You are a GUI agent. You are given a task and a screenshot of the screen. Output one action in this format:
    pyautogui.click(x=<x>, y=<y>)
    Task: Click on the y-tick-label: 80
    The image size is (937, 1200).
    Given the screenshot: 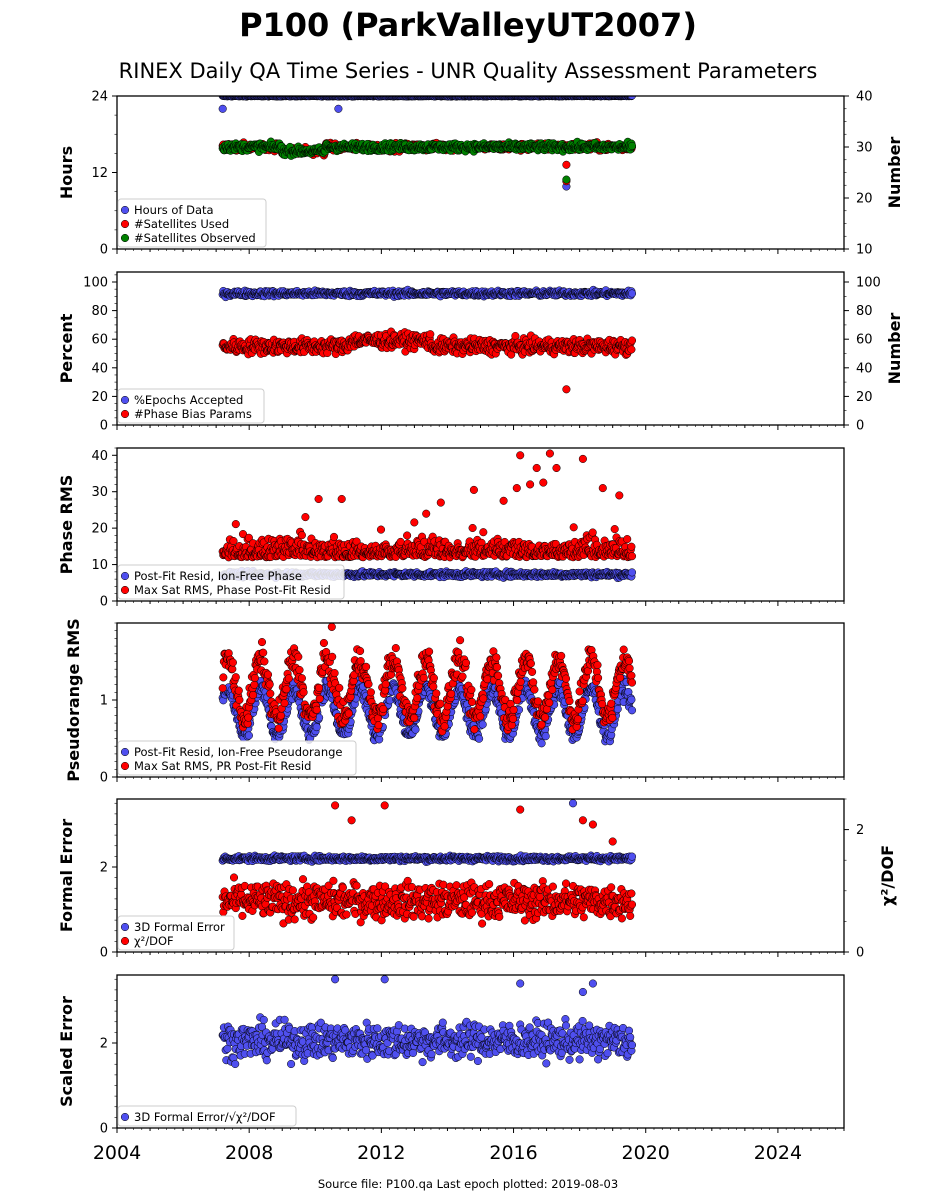 What is the action you would take?
    pyautogui.click(x=99, y=311)
    